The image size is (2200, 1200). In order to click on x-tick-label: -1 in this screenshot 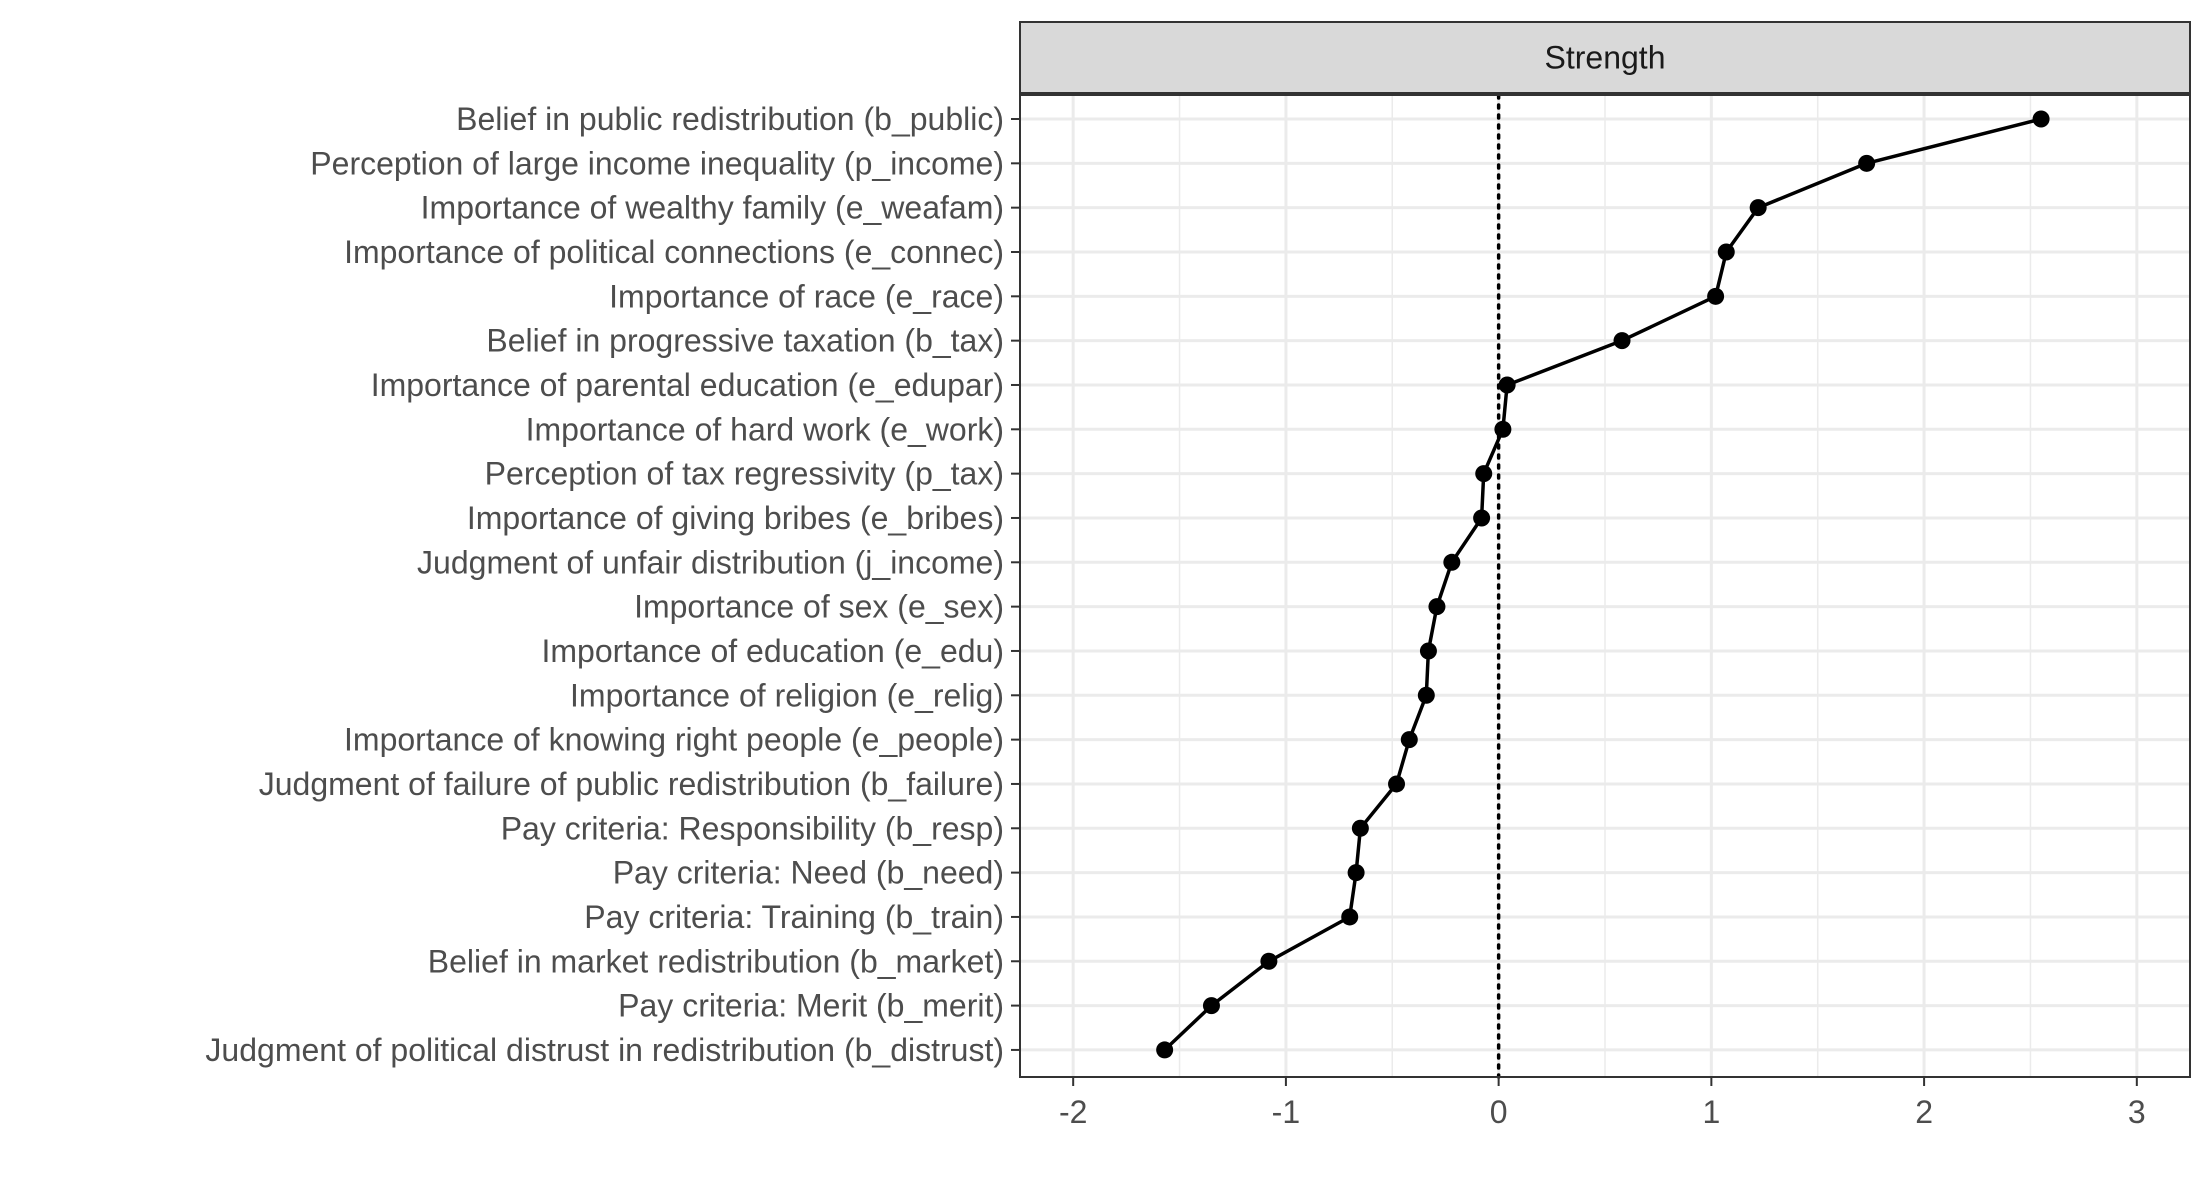, I will do `click(1286, 1112)`.